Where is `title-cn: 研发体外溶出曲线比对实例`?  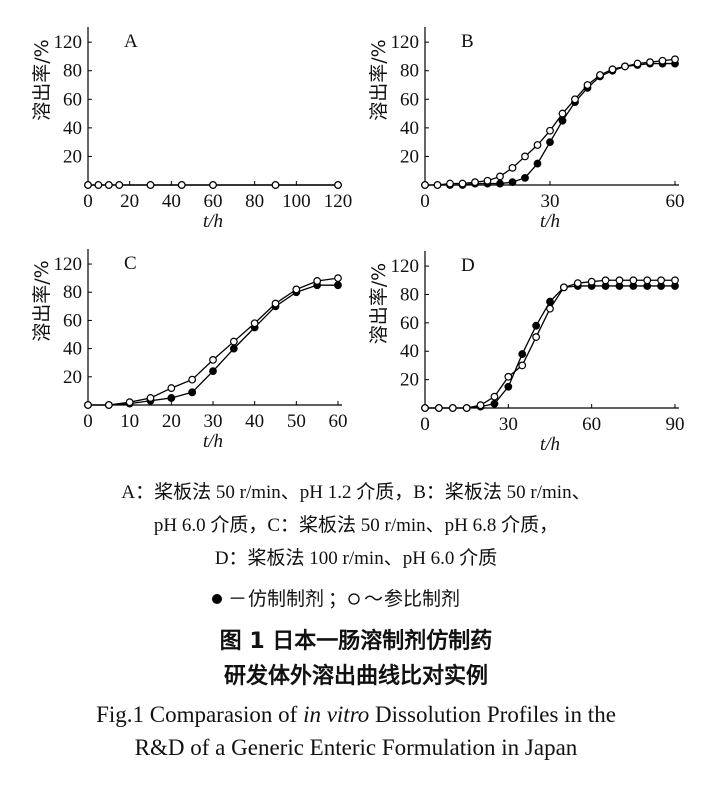
title-cn: 研发体外溶出曲线比对实例 is located at coordinates (356, 676).